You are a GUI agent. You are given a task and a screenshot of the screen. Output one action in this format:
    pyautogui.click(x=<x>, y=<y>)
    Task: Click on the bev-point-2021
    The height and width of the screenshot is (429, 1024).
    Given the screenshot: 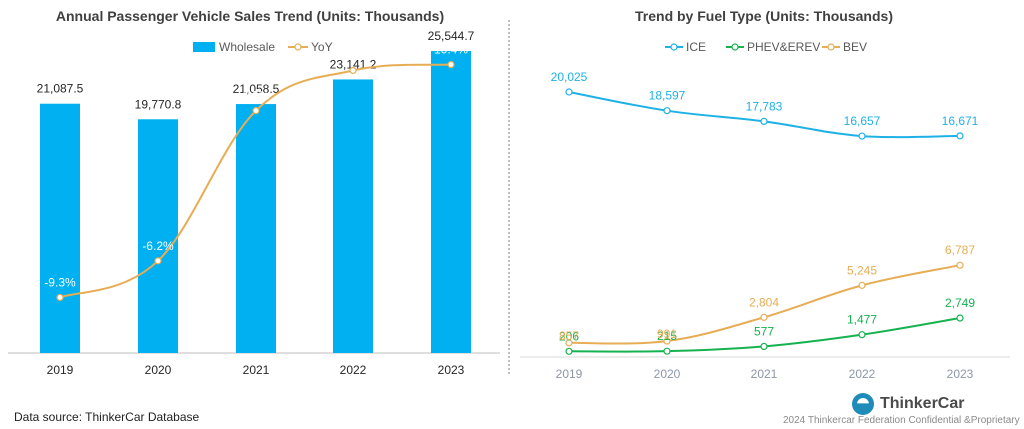 What is the action you would take?
    pyautogui.click(x=764, y=317)
    